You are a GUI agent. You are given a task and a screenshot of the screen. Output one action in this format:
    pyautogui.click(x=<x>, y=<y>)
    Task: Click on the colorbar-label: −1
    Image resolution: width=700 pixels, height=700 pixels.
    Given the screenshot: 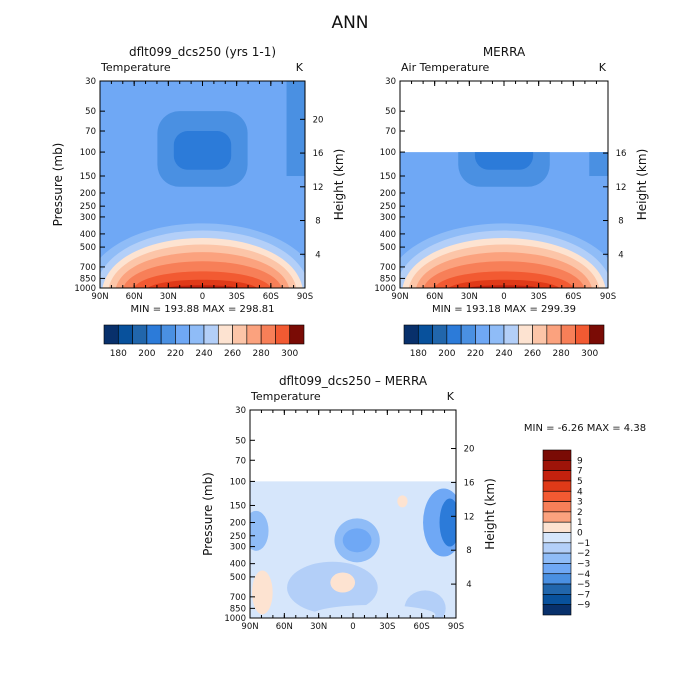 What is the action you would take?
    pyautogui.click(x=583, y=544)
    